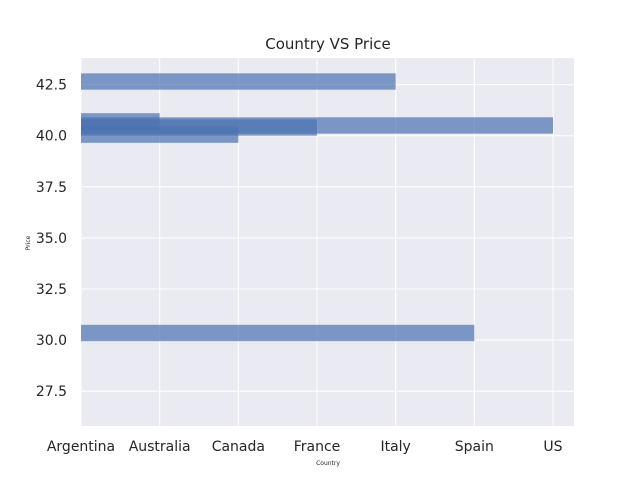 Image resolution: width=640 pixels, height=480 pixels. Describe the element at coordinates (51, 86) in the screenshot. I see `y-tick-label: 42.5` at that location.